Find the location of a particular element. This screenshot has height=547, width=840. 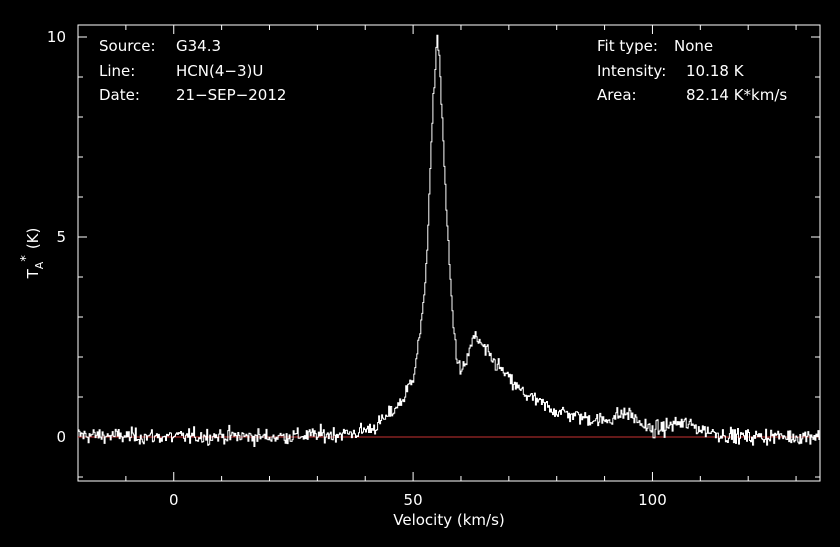

info-date-label: Date: is located at coordinates (119, 95).